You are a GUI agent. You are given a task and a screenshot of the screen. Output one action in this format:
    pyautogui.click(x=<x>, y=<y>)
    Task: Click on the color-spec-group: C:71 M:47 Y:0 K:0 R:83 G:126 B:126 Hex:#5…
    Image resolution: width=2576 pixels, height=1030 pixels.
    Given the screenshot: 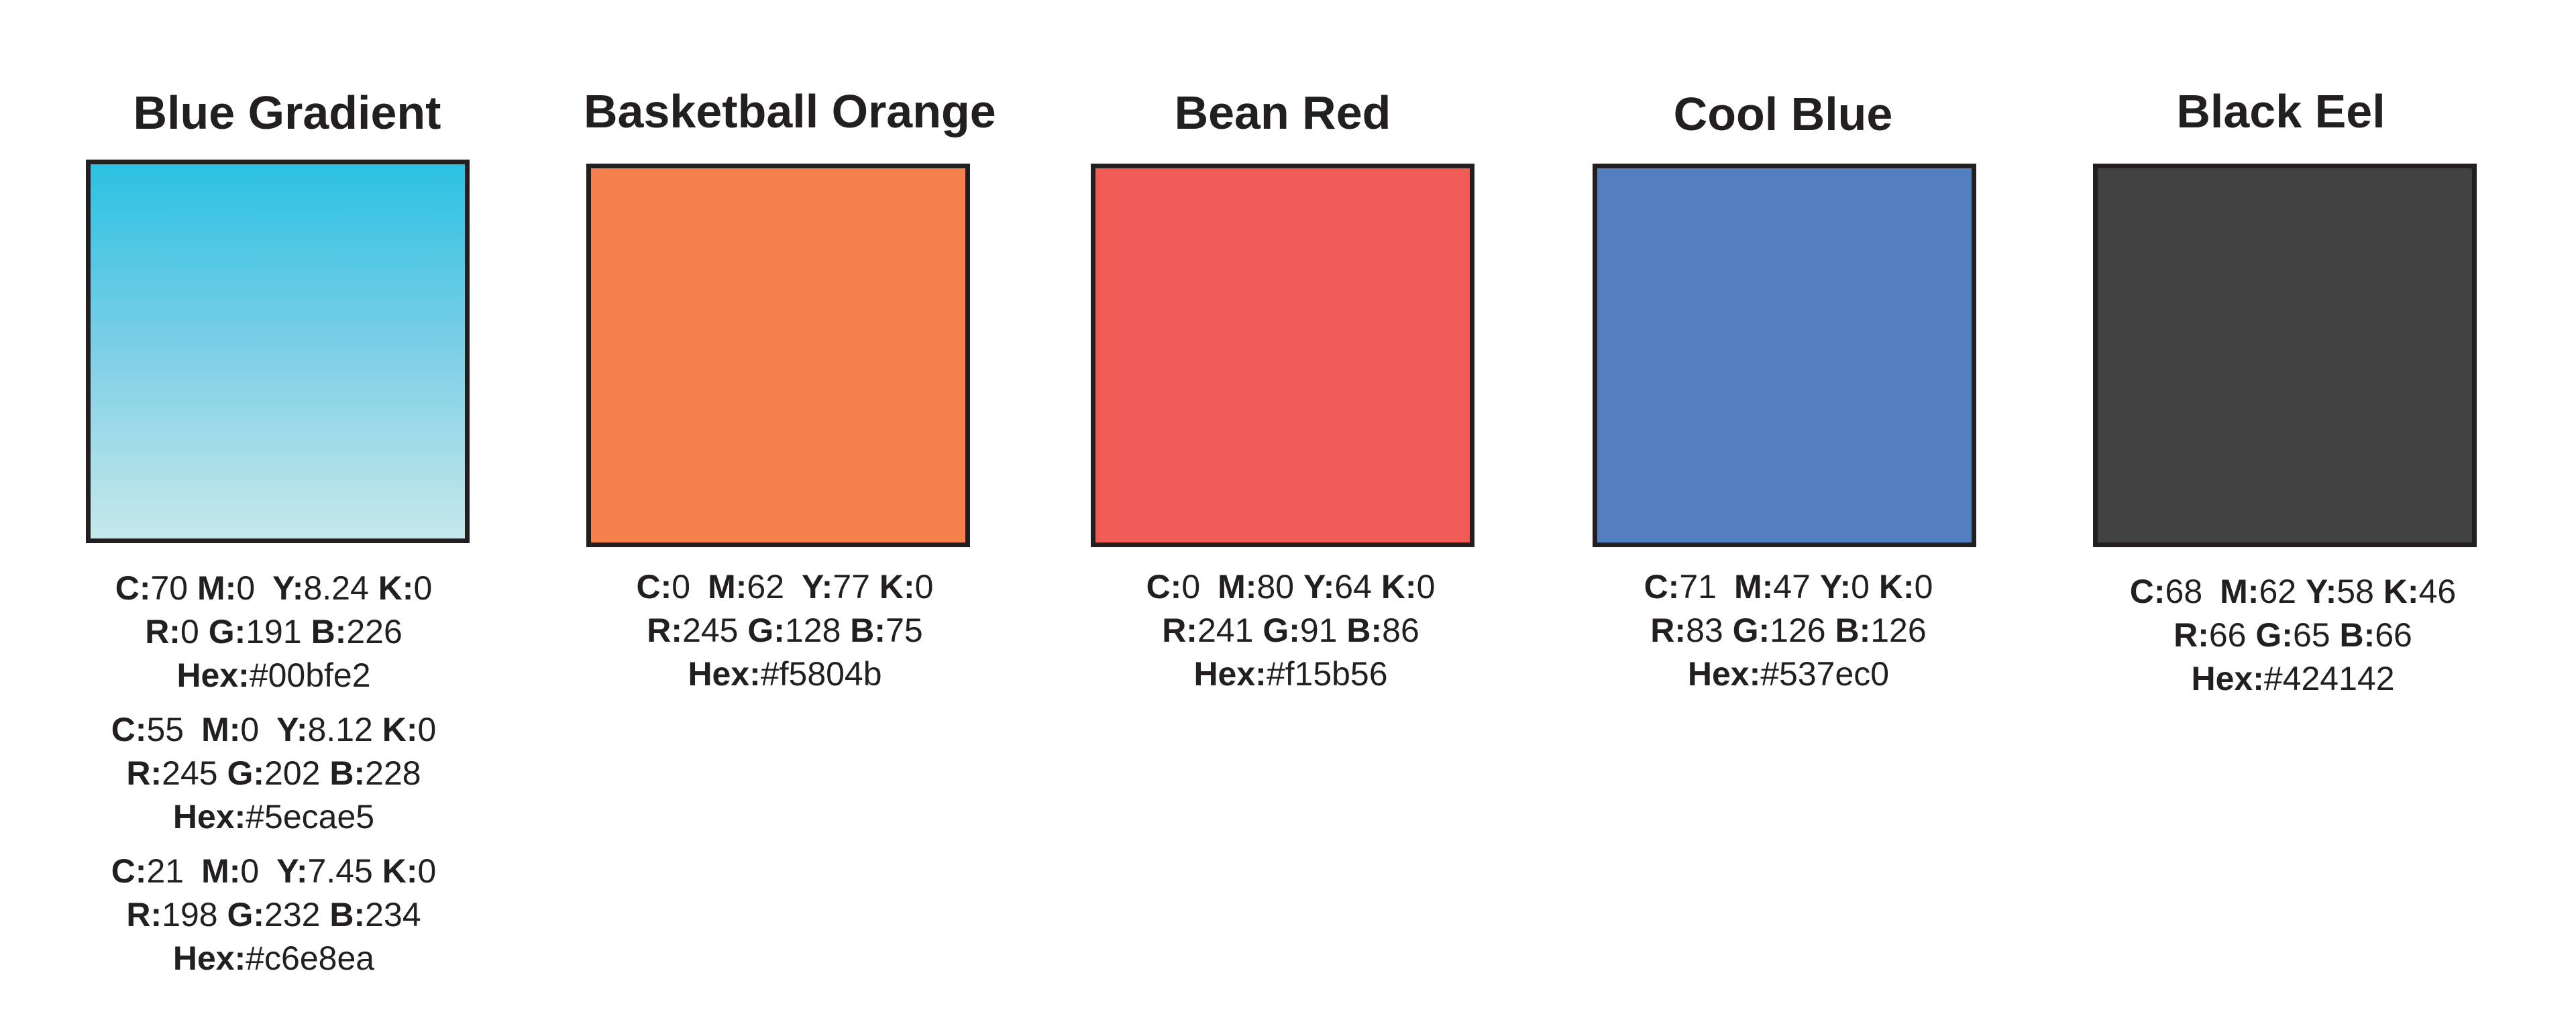 What is the action you would take?
    pyautogui.click(x=1788, y=630)
    